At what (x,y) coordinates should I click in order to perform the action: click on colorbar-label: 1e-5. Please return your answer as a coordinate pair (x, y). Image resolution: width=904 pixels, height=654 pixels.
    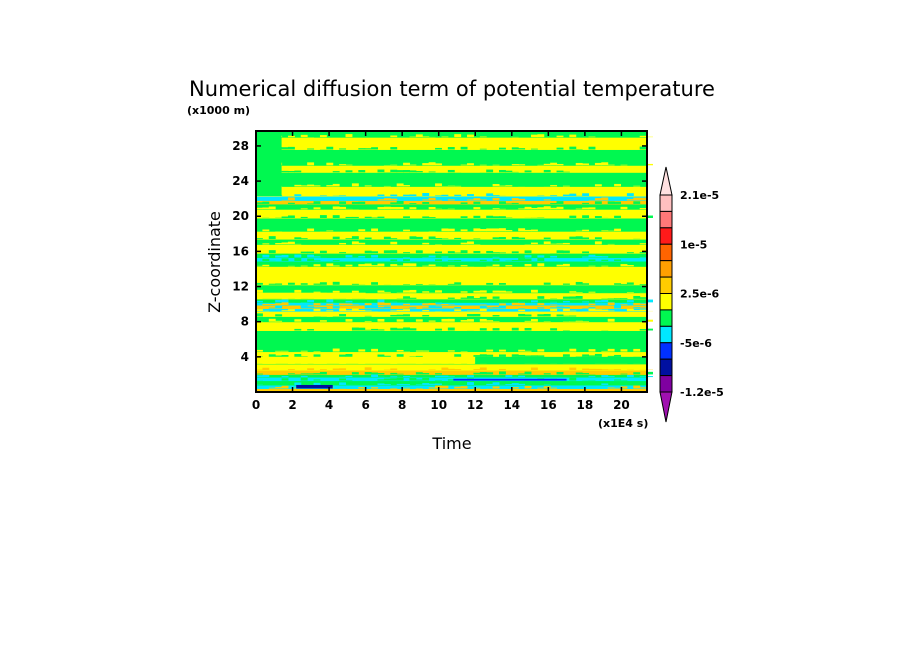
    Looking at the image, I should click on (693, 244).